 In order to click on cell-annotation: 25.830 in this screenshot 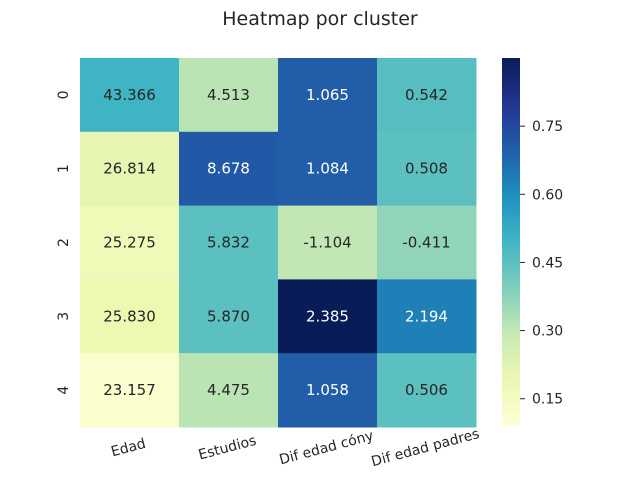, I will do `click(129, 316)`.